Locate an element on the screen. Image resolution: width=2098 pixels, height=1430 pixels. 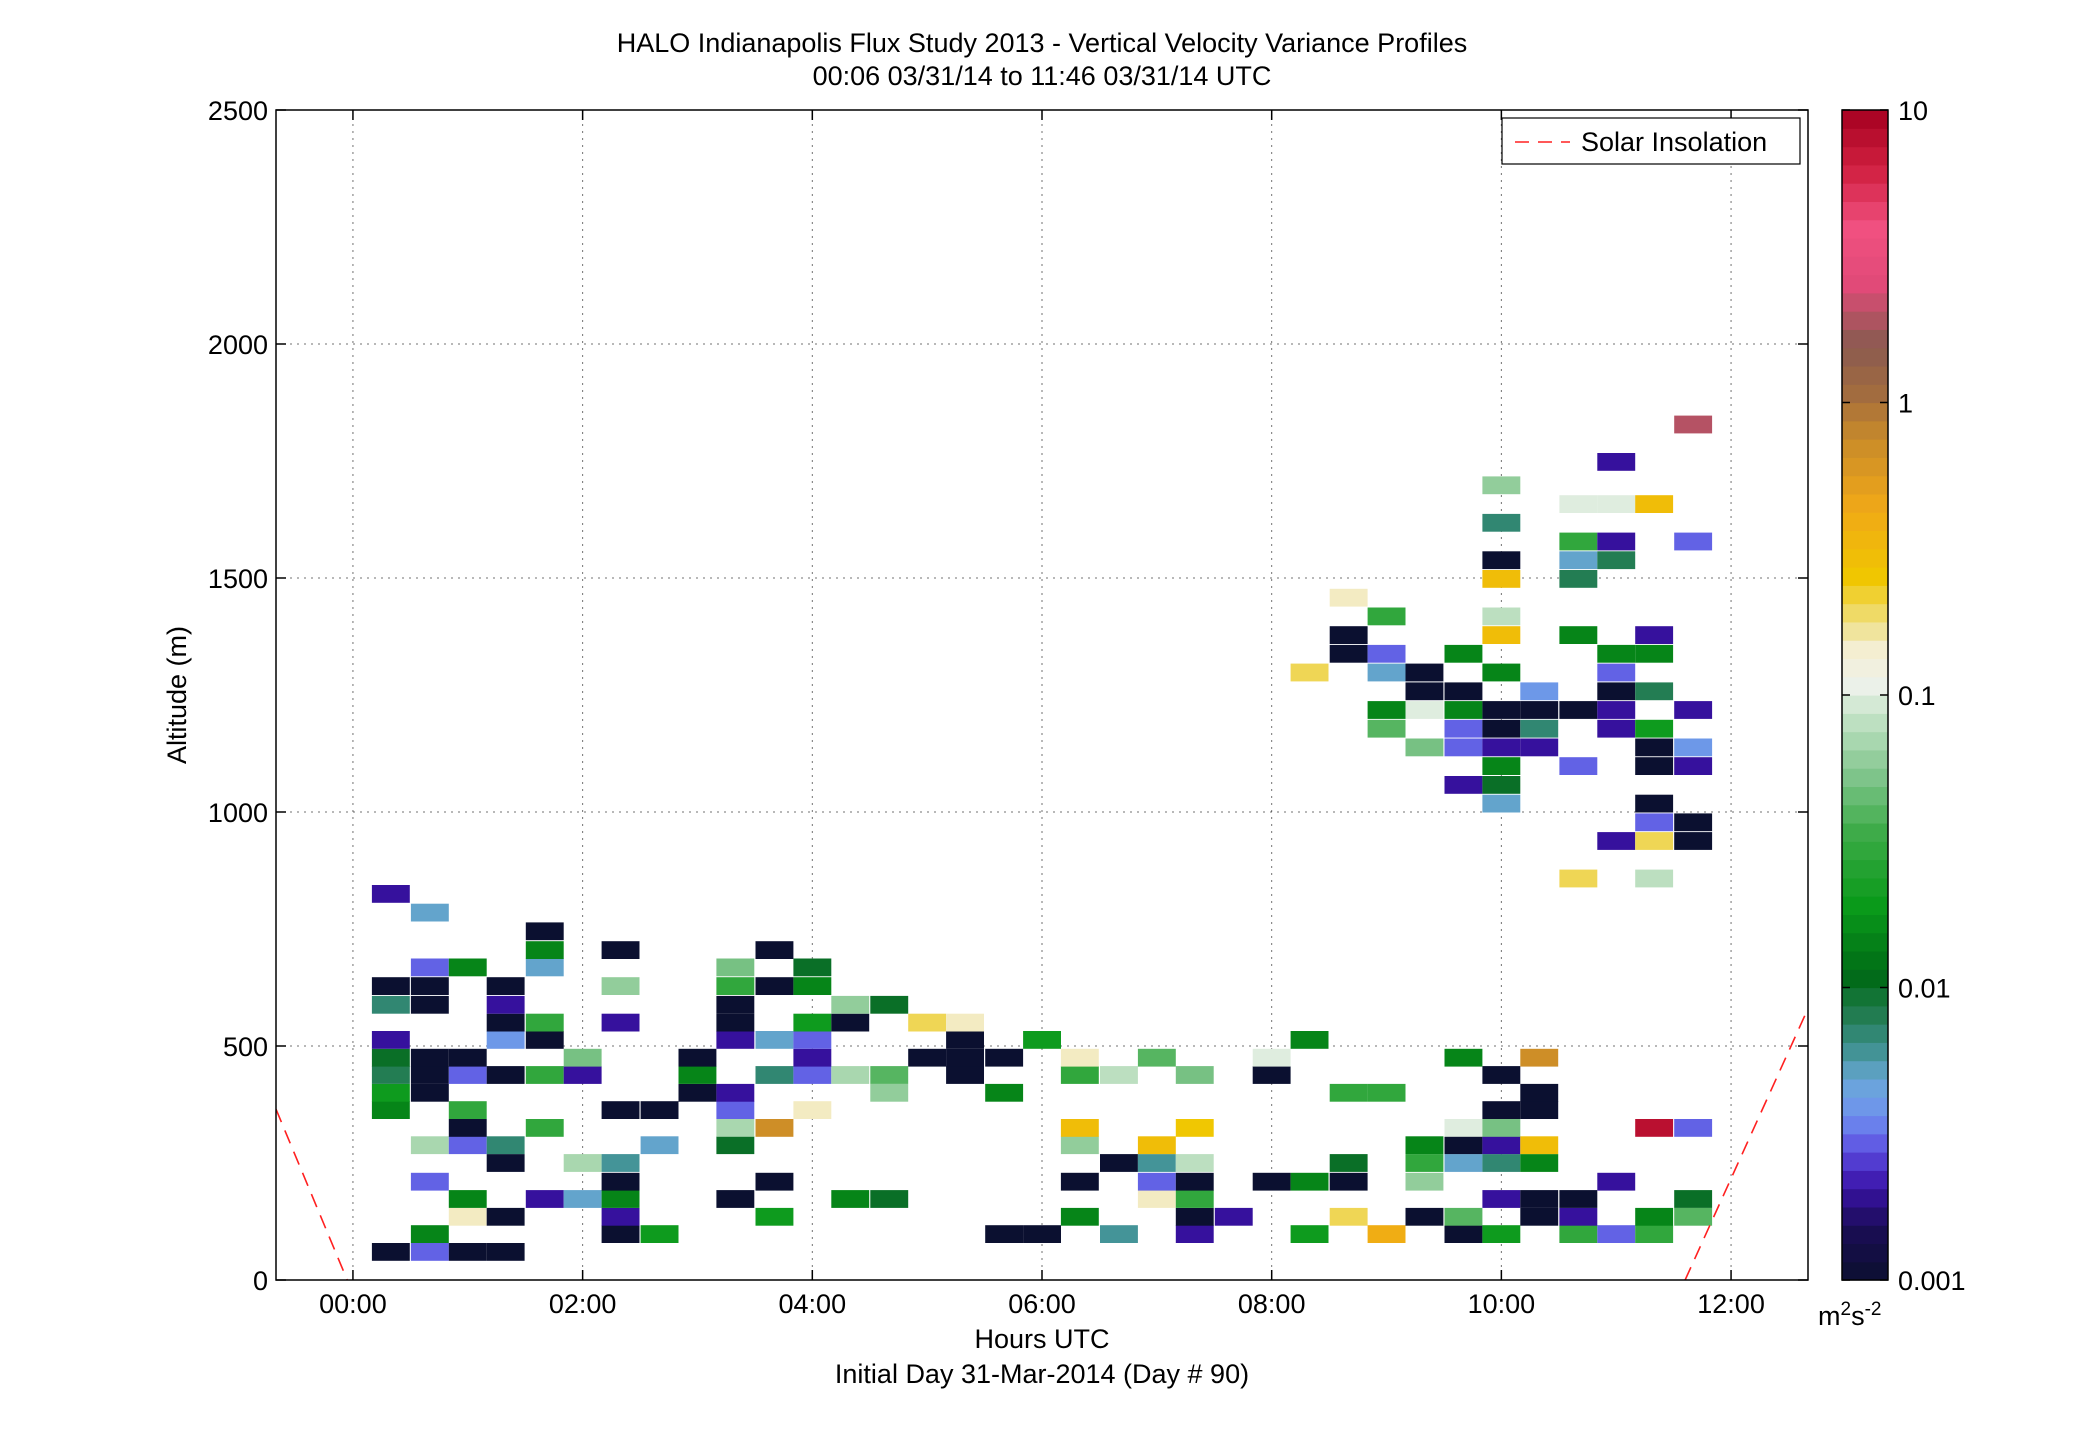
colorbar-unit-sup1: 2 is located at coordinates (1846, 1309).